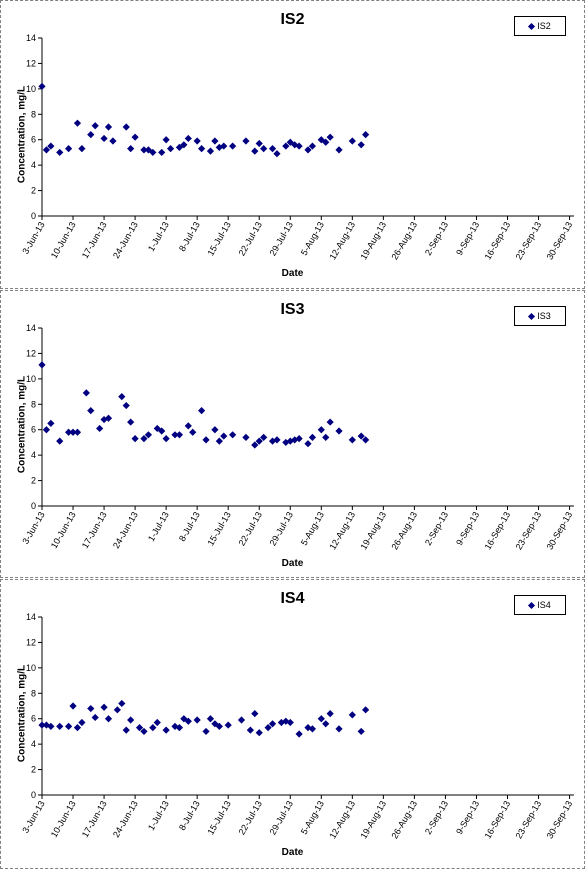 The image size is (587, 870). What do you see at coordinates (404, 240) in the screenshot?
I see `x-tick-label: 26-Aug-13` at bounding box center [404, 240].